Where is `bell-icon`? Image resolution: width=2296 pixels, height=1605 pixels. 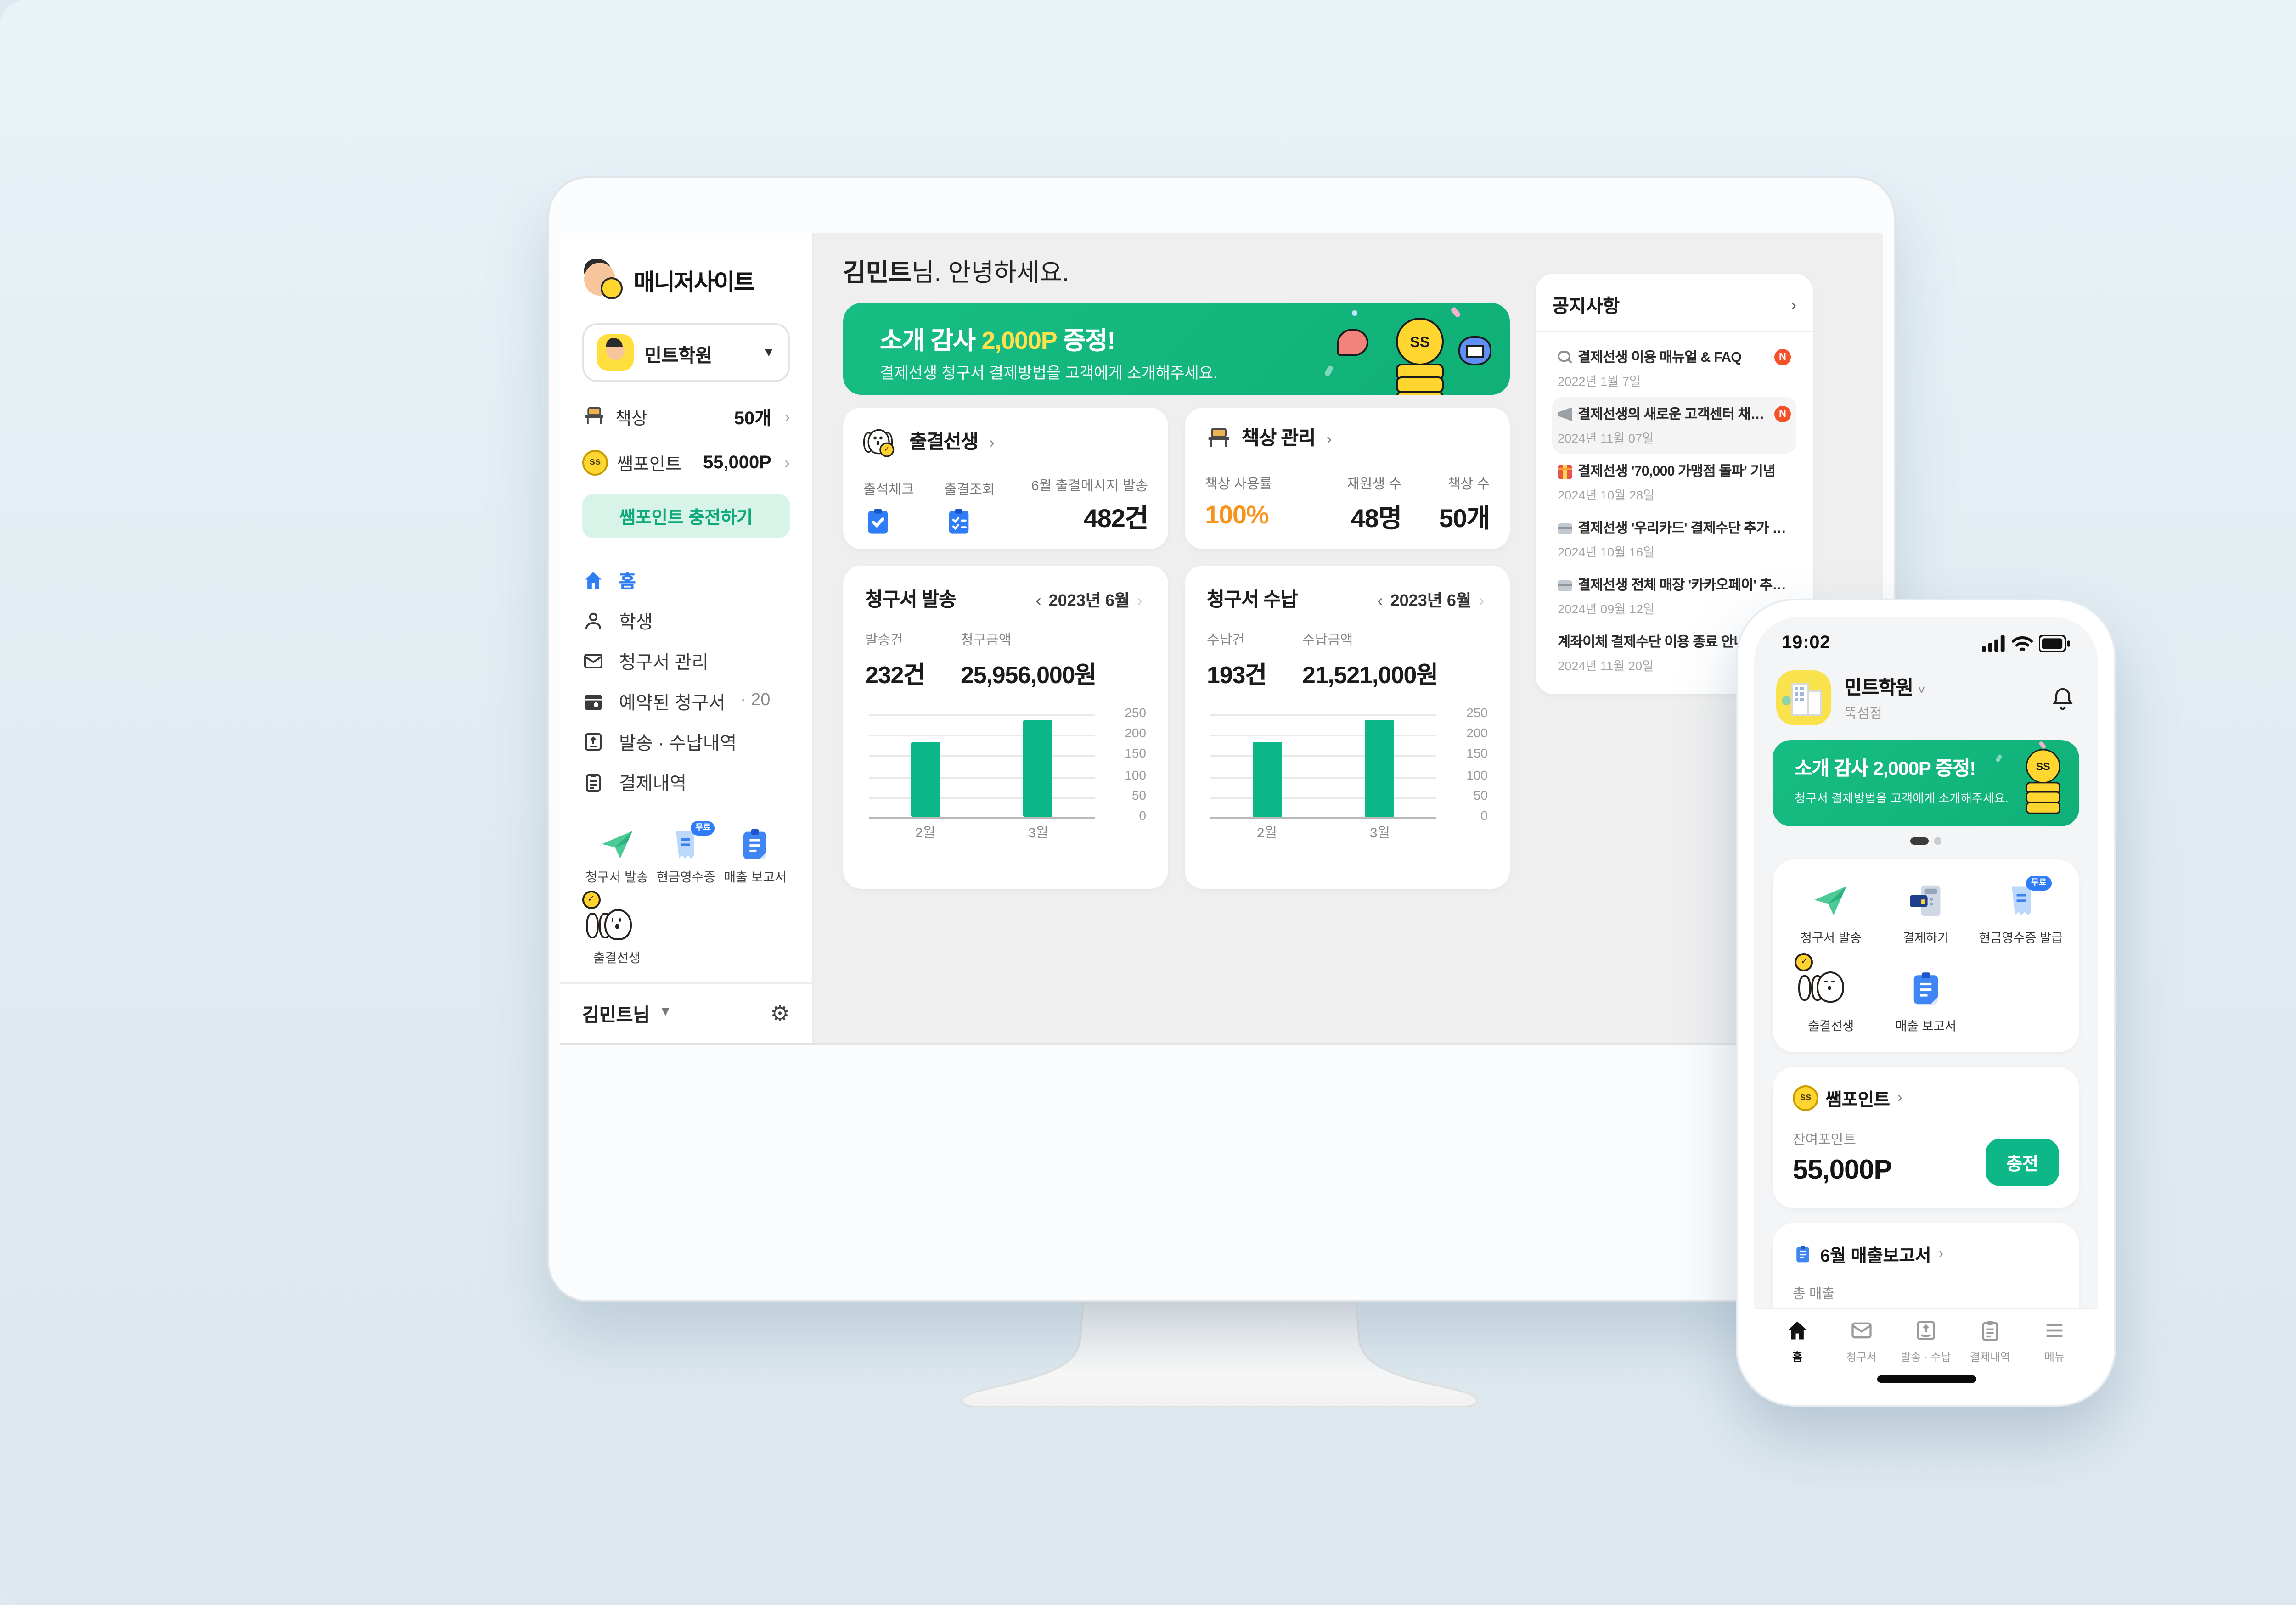
bell-icon is located at coordinates (2063, 698).